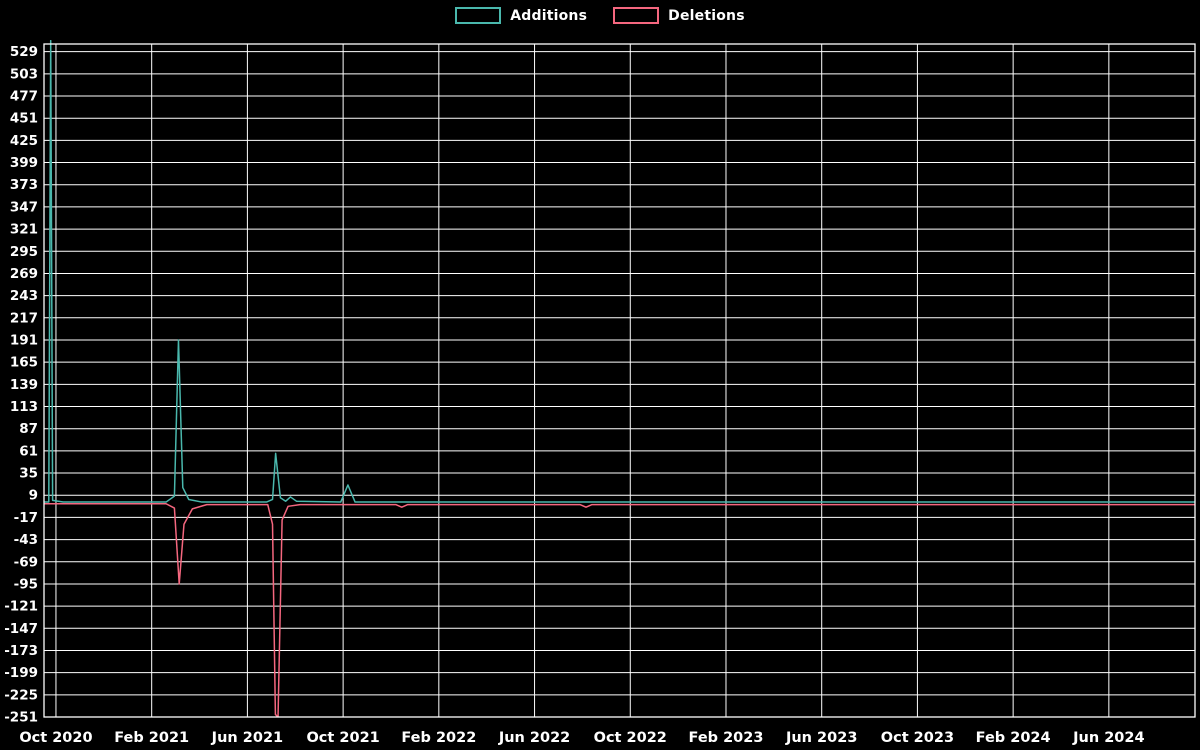 The image size is (1200, 750). Describe the element at coordinates (24, 274) in the screenshot. I see `svg-text: 269` at that location.